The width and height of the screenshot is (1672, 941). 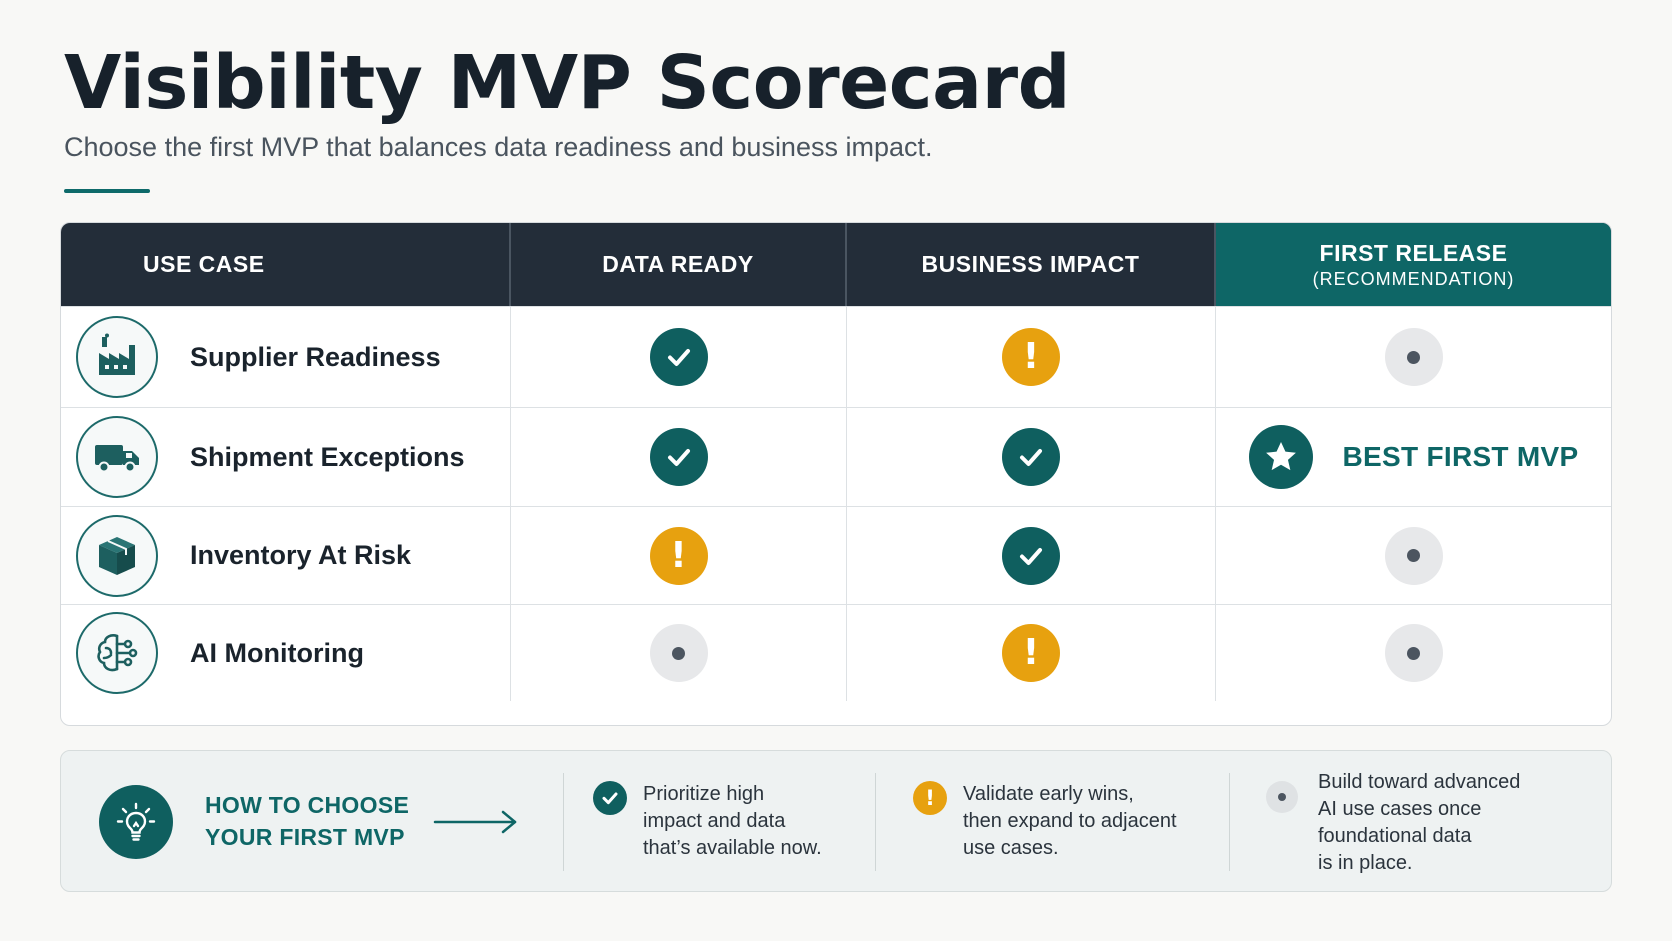 I want to click on data-ready-cell: !, so click(x=679, y=555).